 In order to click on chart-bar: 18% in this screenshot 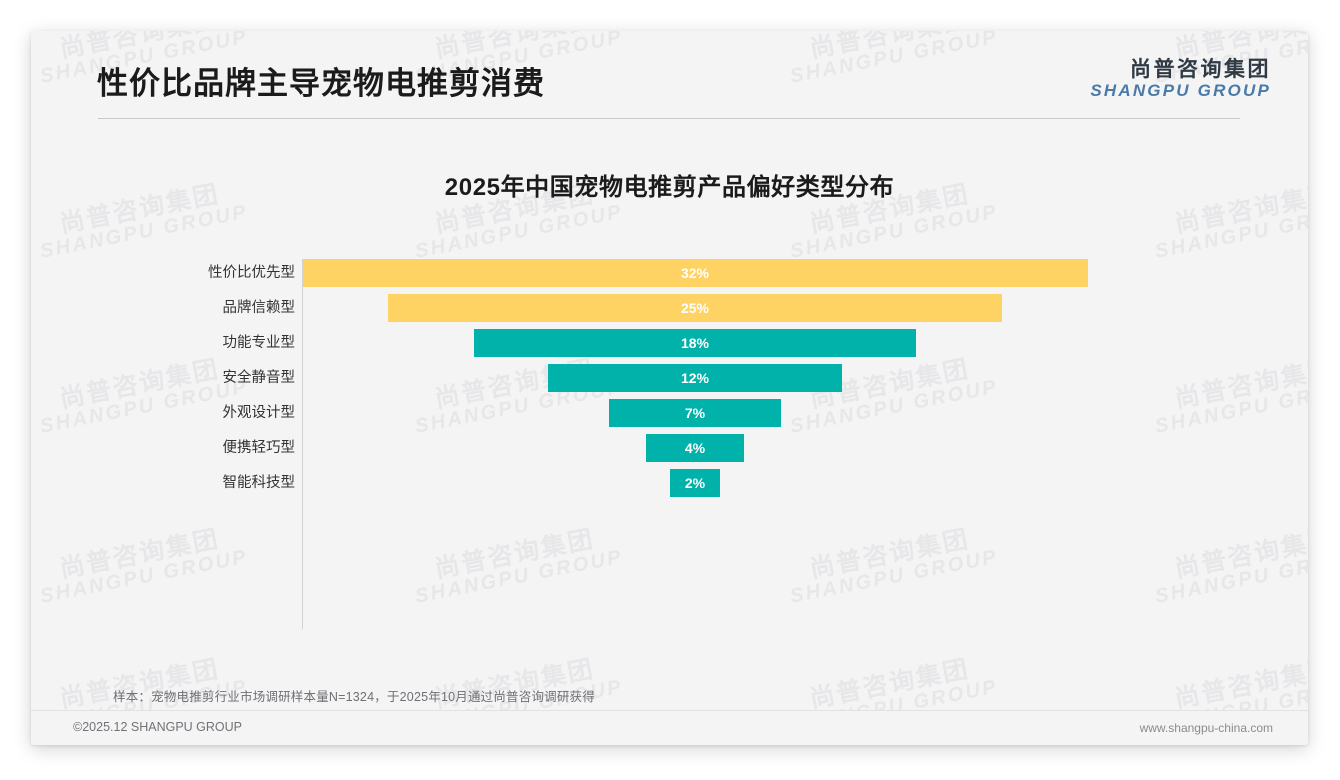, I will do `click(695, 343)`.